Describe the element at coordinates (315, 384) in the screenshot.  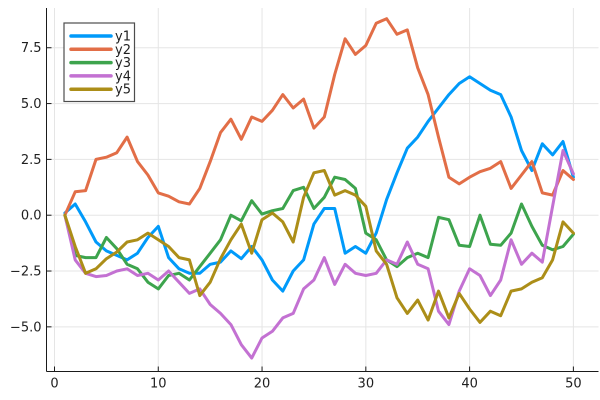
I see `x-axis-tick-labels: 0 10 20 30 40 50` at that location.